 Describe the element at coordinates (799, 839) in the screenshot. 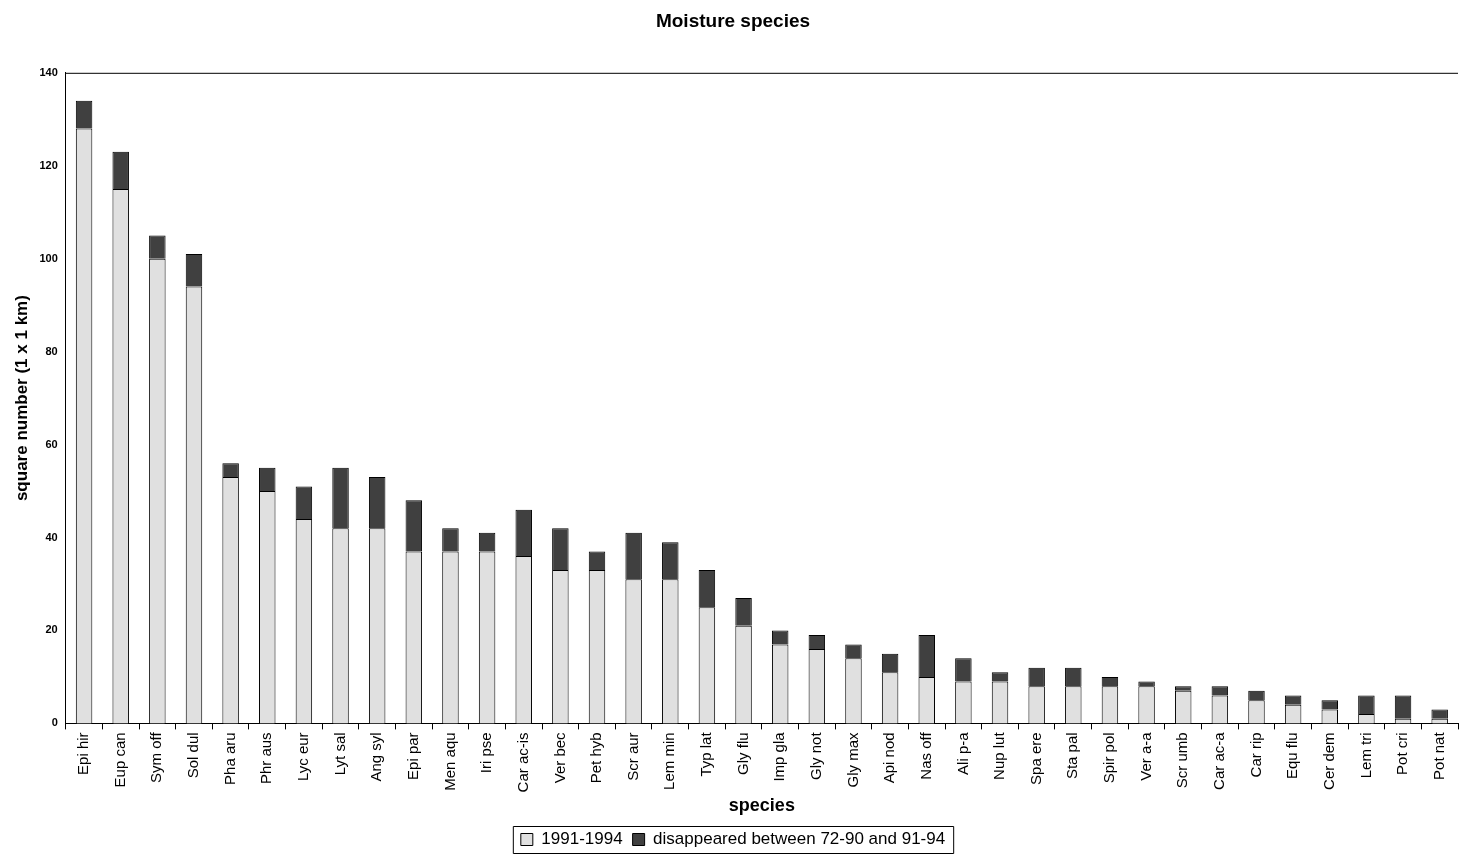

I see `legend-label: disappeared between 72-90 and 91-94` at that location.